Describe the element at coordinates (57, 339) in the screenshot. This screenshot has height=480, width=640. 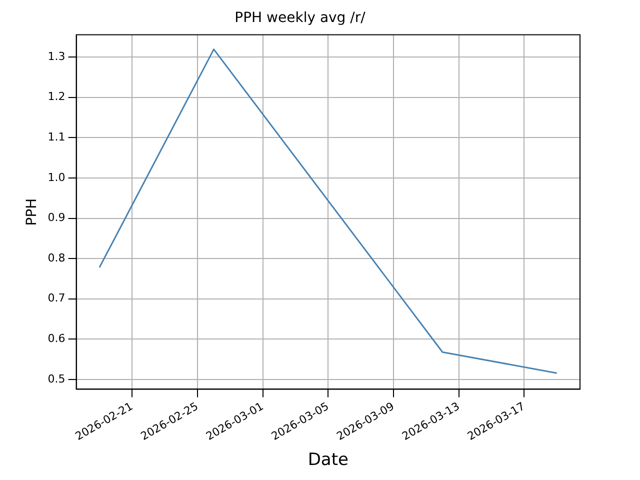
I see `y-tick-label: 0.6` at that location.